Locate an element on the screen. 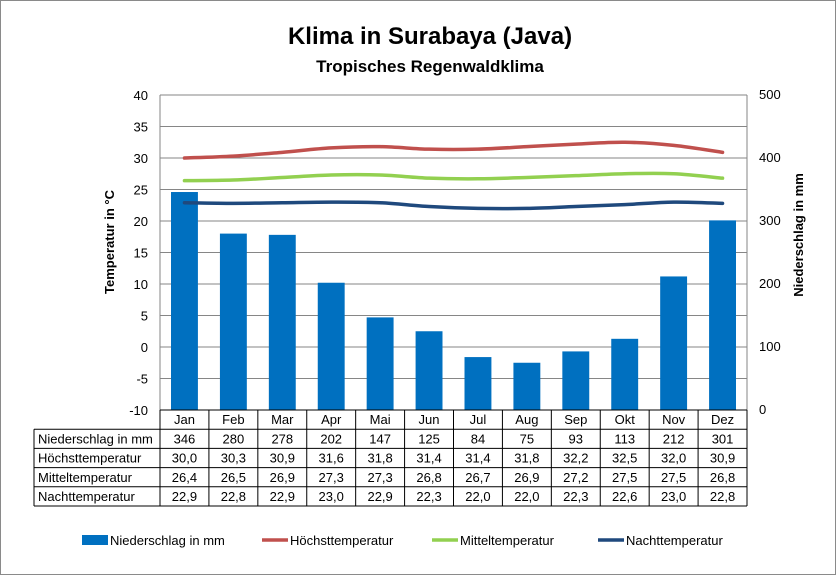 The width and height of the screenshot is (836, 575). table-cell: 125 is located at coordinates (429, 438).